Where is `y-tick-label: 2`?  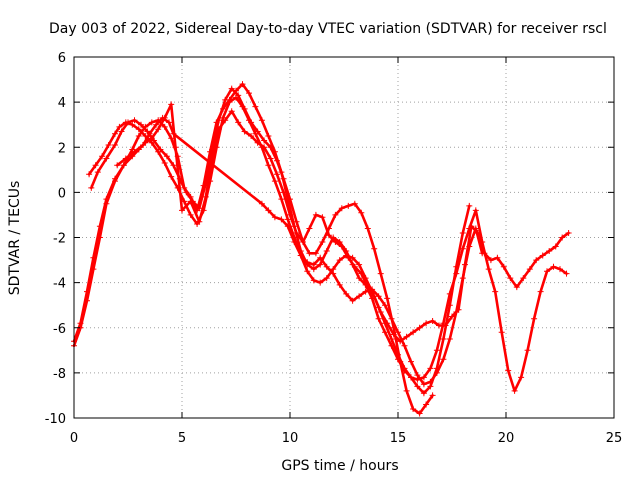
y-tick-label: 2 is located at coordinates (62, 148).